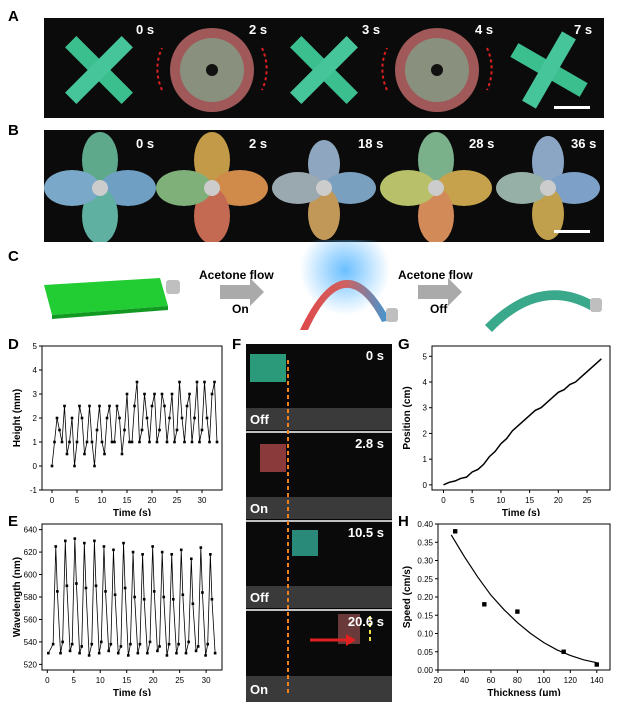  I want to click on panel-f-overlay, so click(319, 523).